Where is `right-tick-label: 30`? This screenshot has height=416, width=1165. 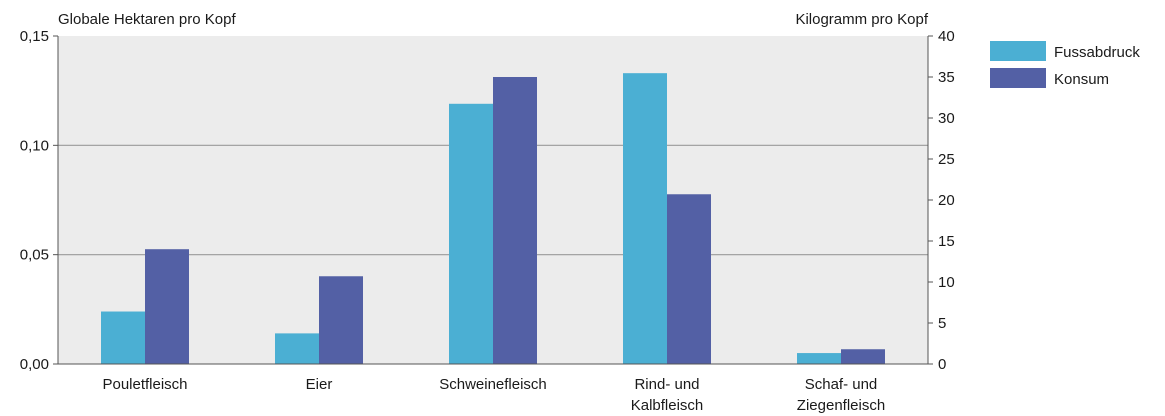
right-tick-label: 30 is located at coordinates (946, 118).